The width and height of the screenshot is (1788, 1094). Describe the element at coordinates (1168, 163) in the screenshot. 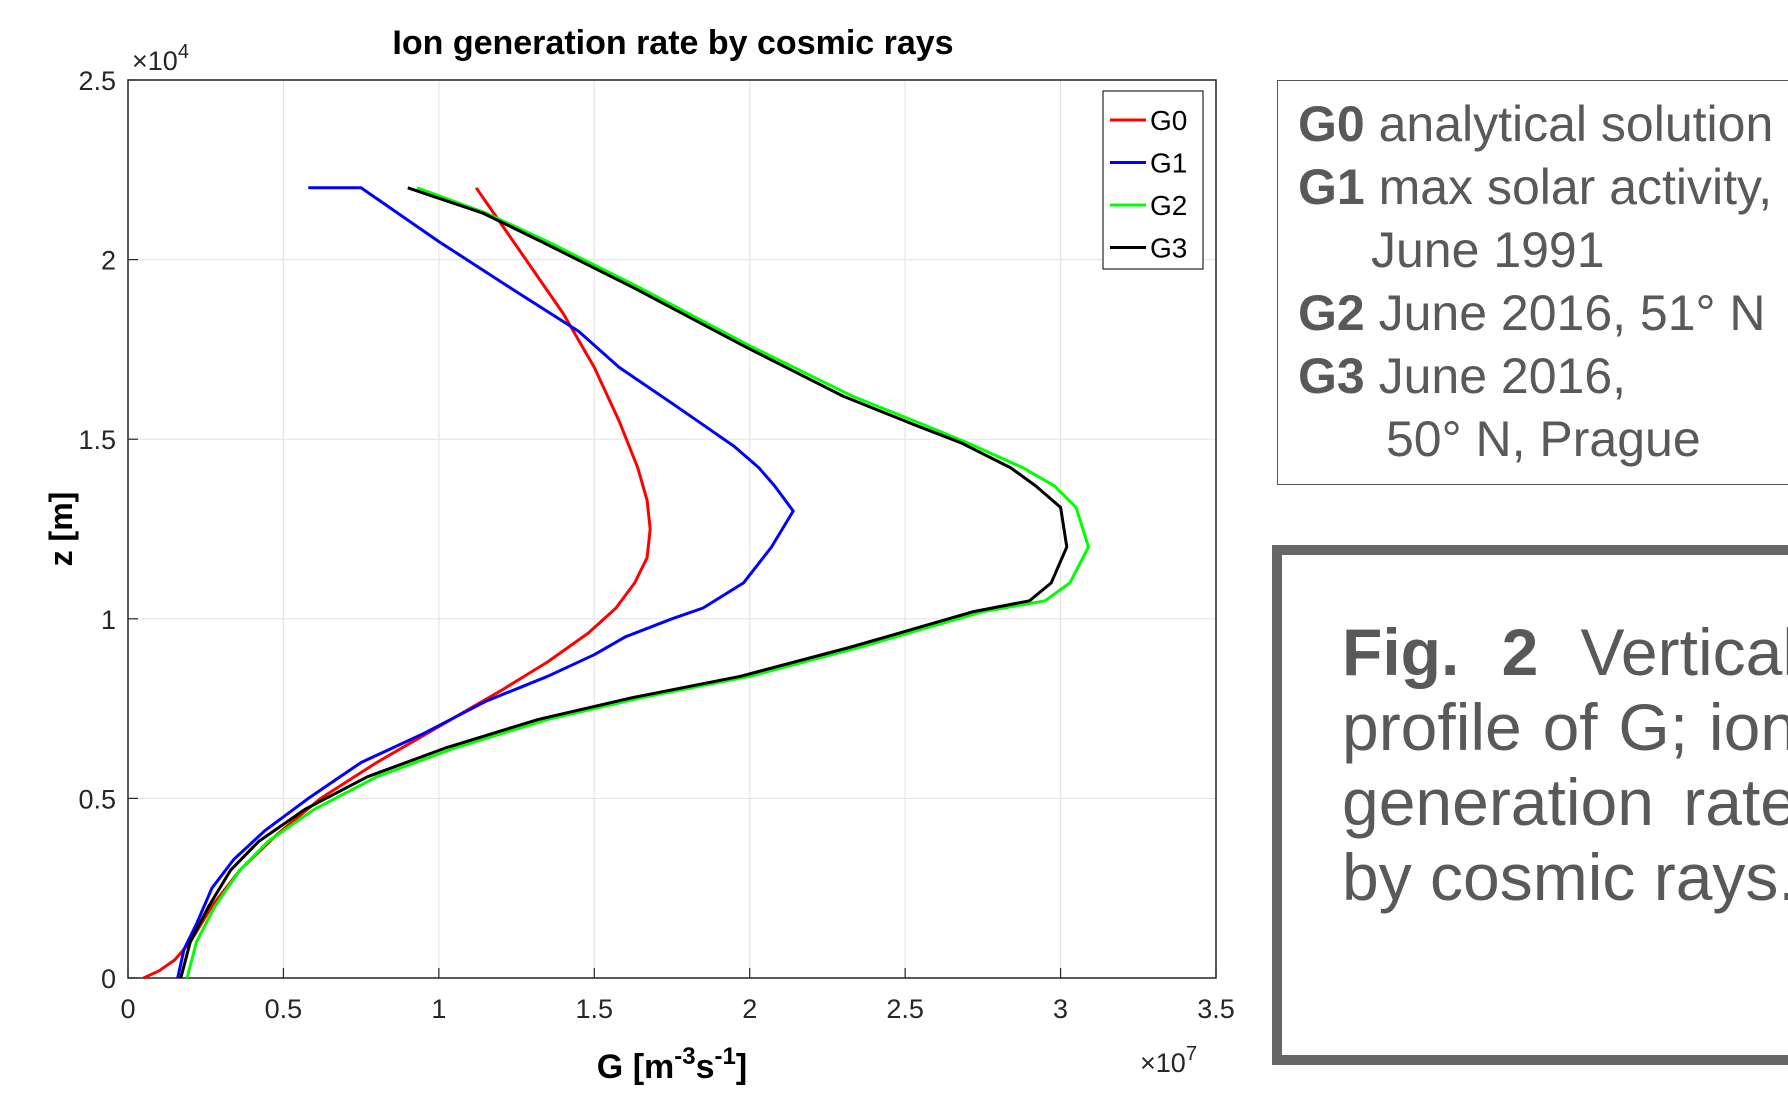

I see `legend-label-G1: G1` at that location.